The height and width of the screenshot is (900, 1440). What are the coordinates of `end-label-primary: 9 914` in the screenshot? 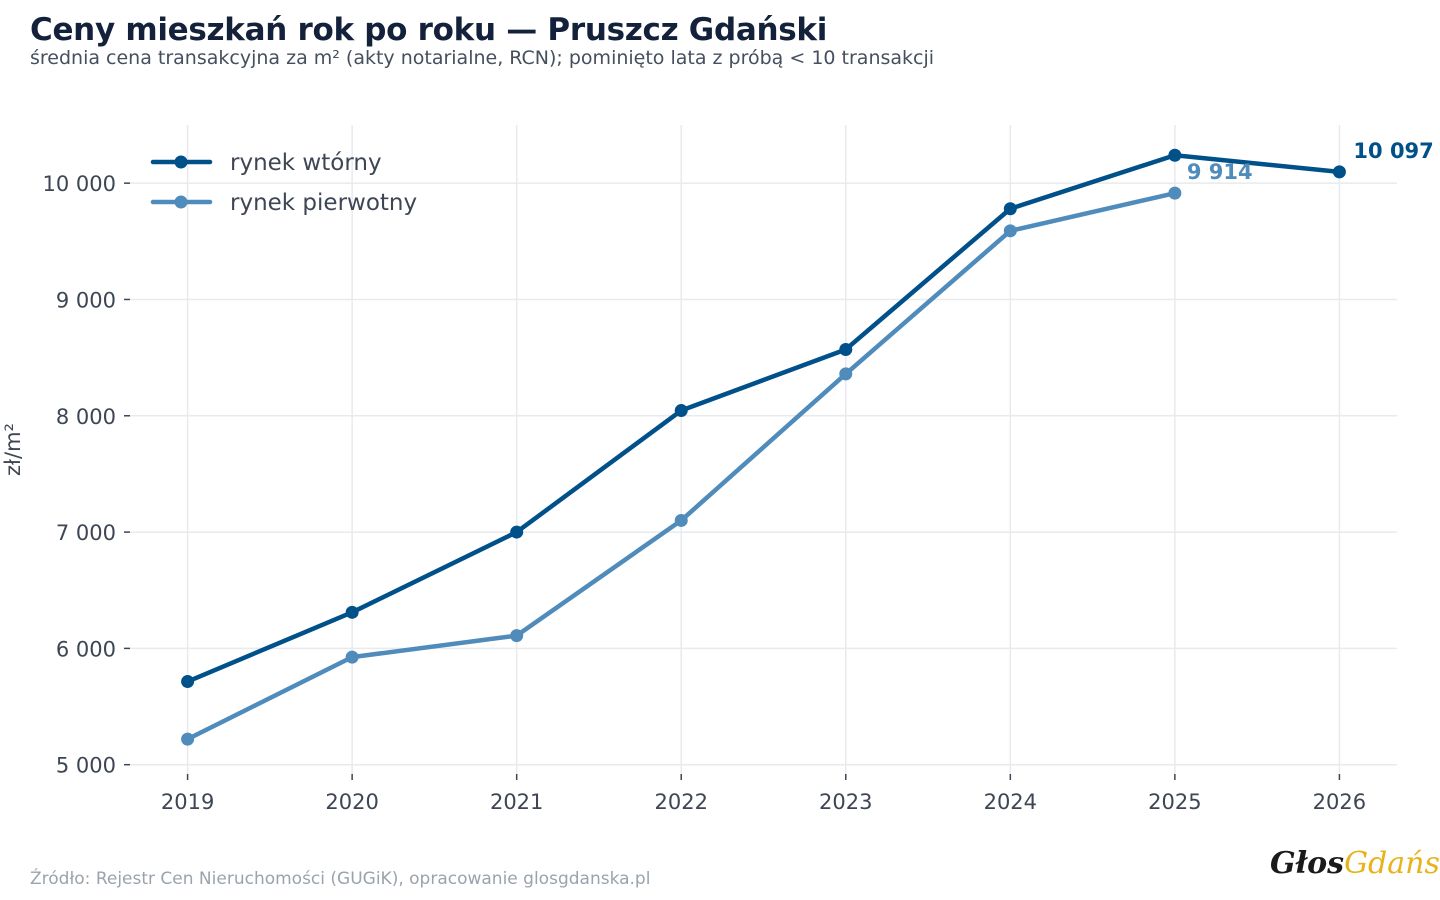 It's located at (1220, 172).